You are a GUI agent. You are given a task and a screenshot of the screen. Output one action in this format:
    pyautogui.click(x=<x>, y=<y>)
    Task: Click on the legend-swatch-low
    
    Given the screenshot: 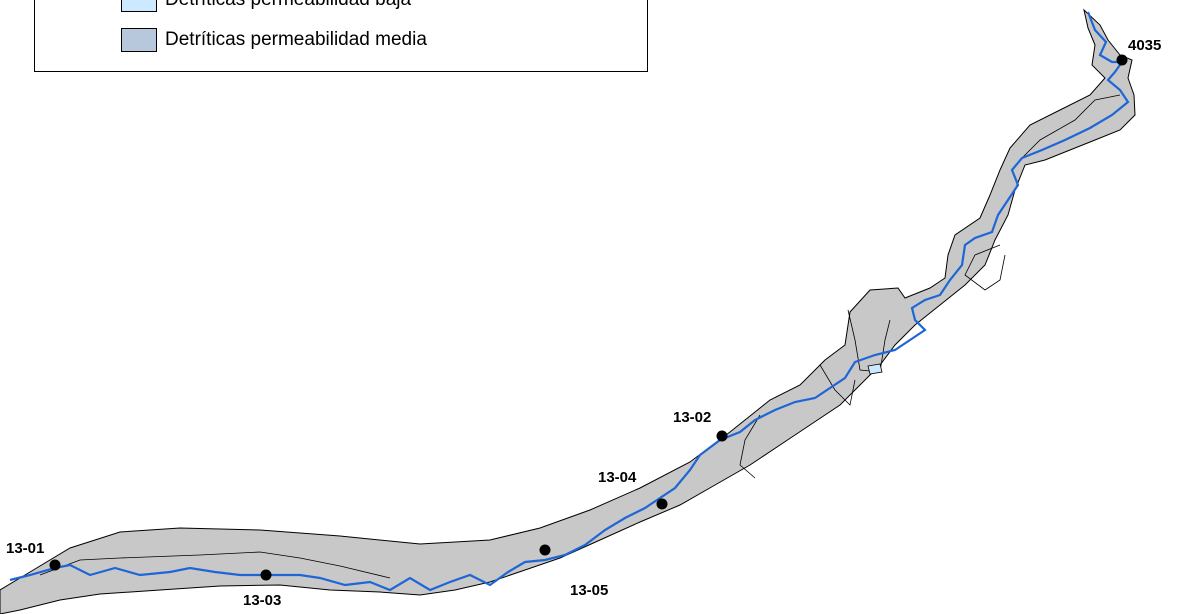 What is the action you would take?
    pyautogui.click(x=139, y=6)
    